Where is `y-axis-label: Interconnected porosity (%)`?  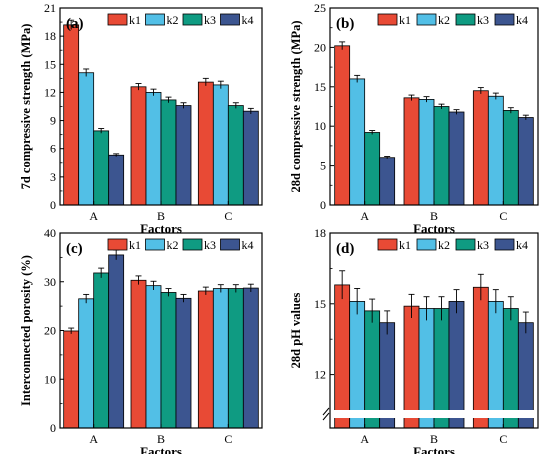 y-axis-label: Interconnected porosity (%) is located at coordinates (26, 330).